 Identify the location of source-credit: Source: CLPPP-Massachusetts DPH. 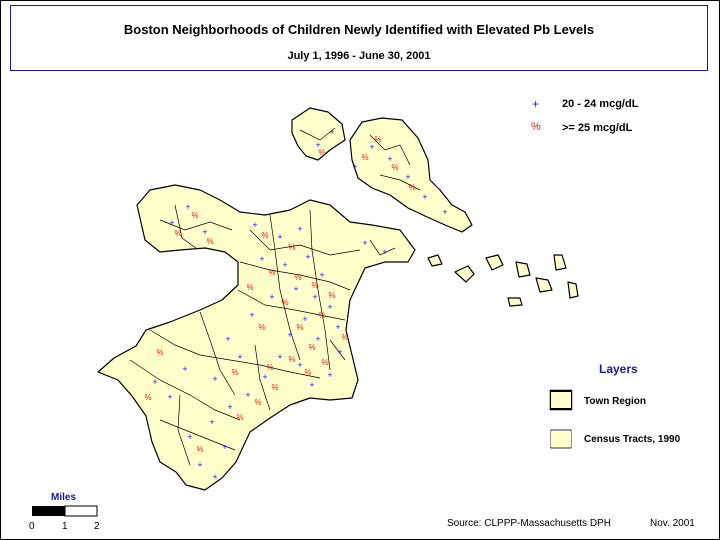
(529, 523).